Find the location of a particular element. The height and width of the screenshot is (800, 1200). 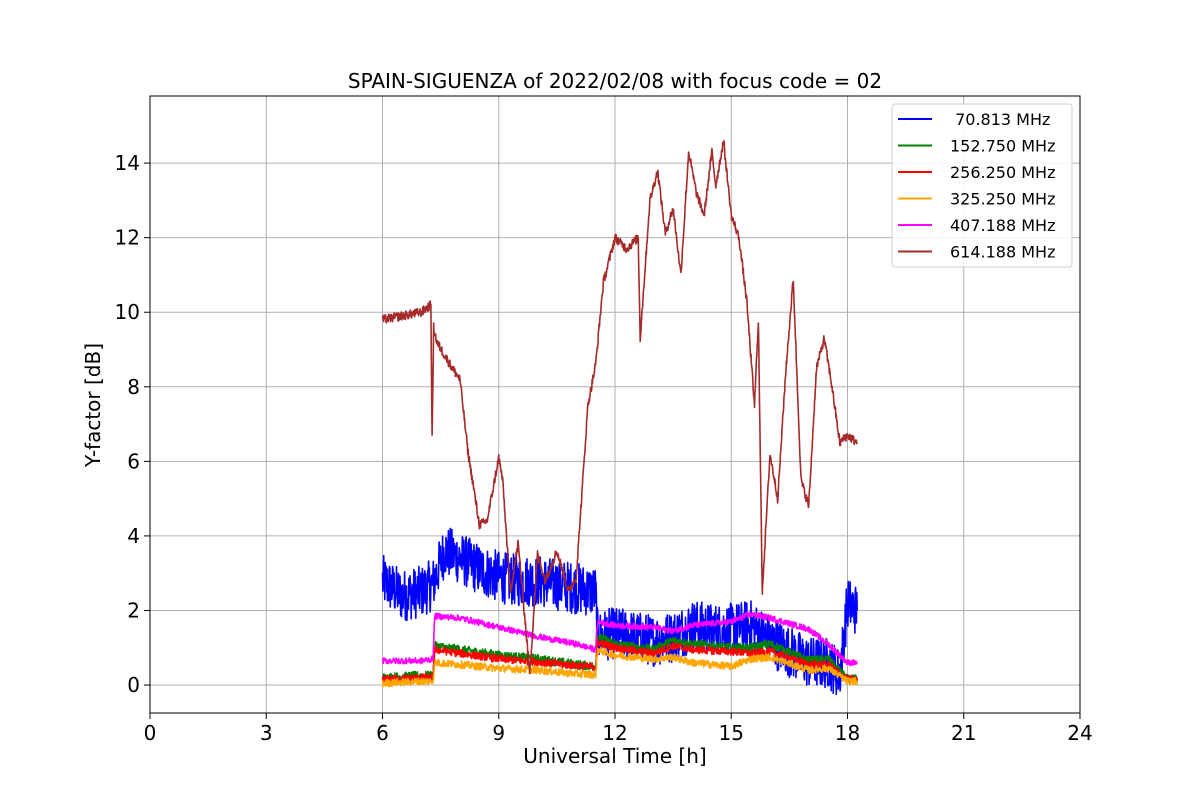

legend-label-0: 70.813 MHz is located at coordinates (1000, 119).